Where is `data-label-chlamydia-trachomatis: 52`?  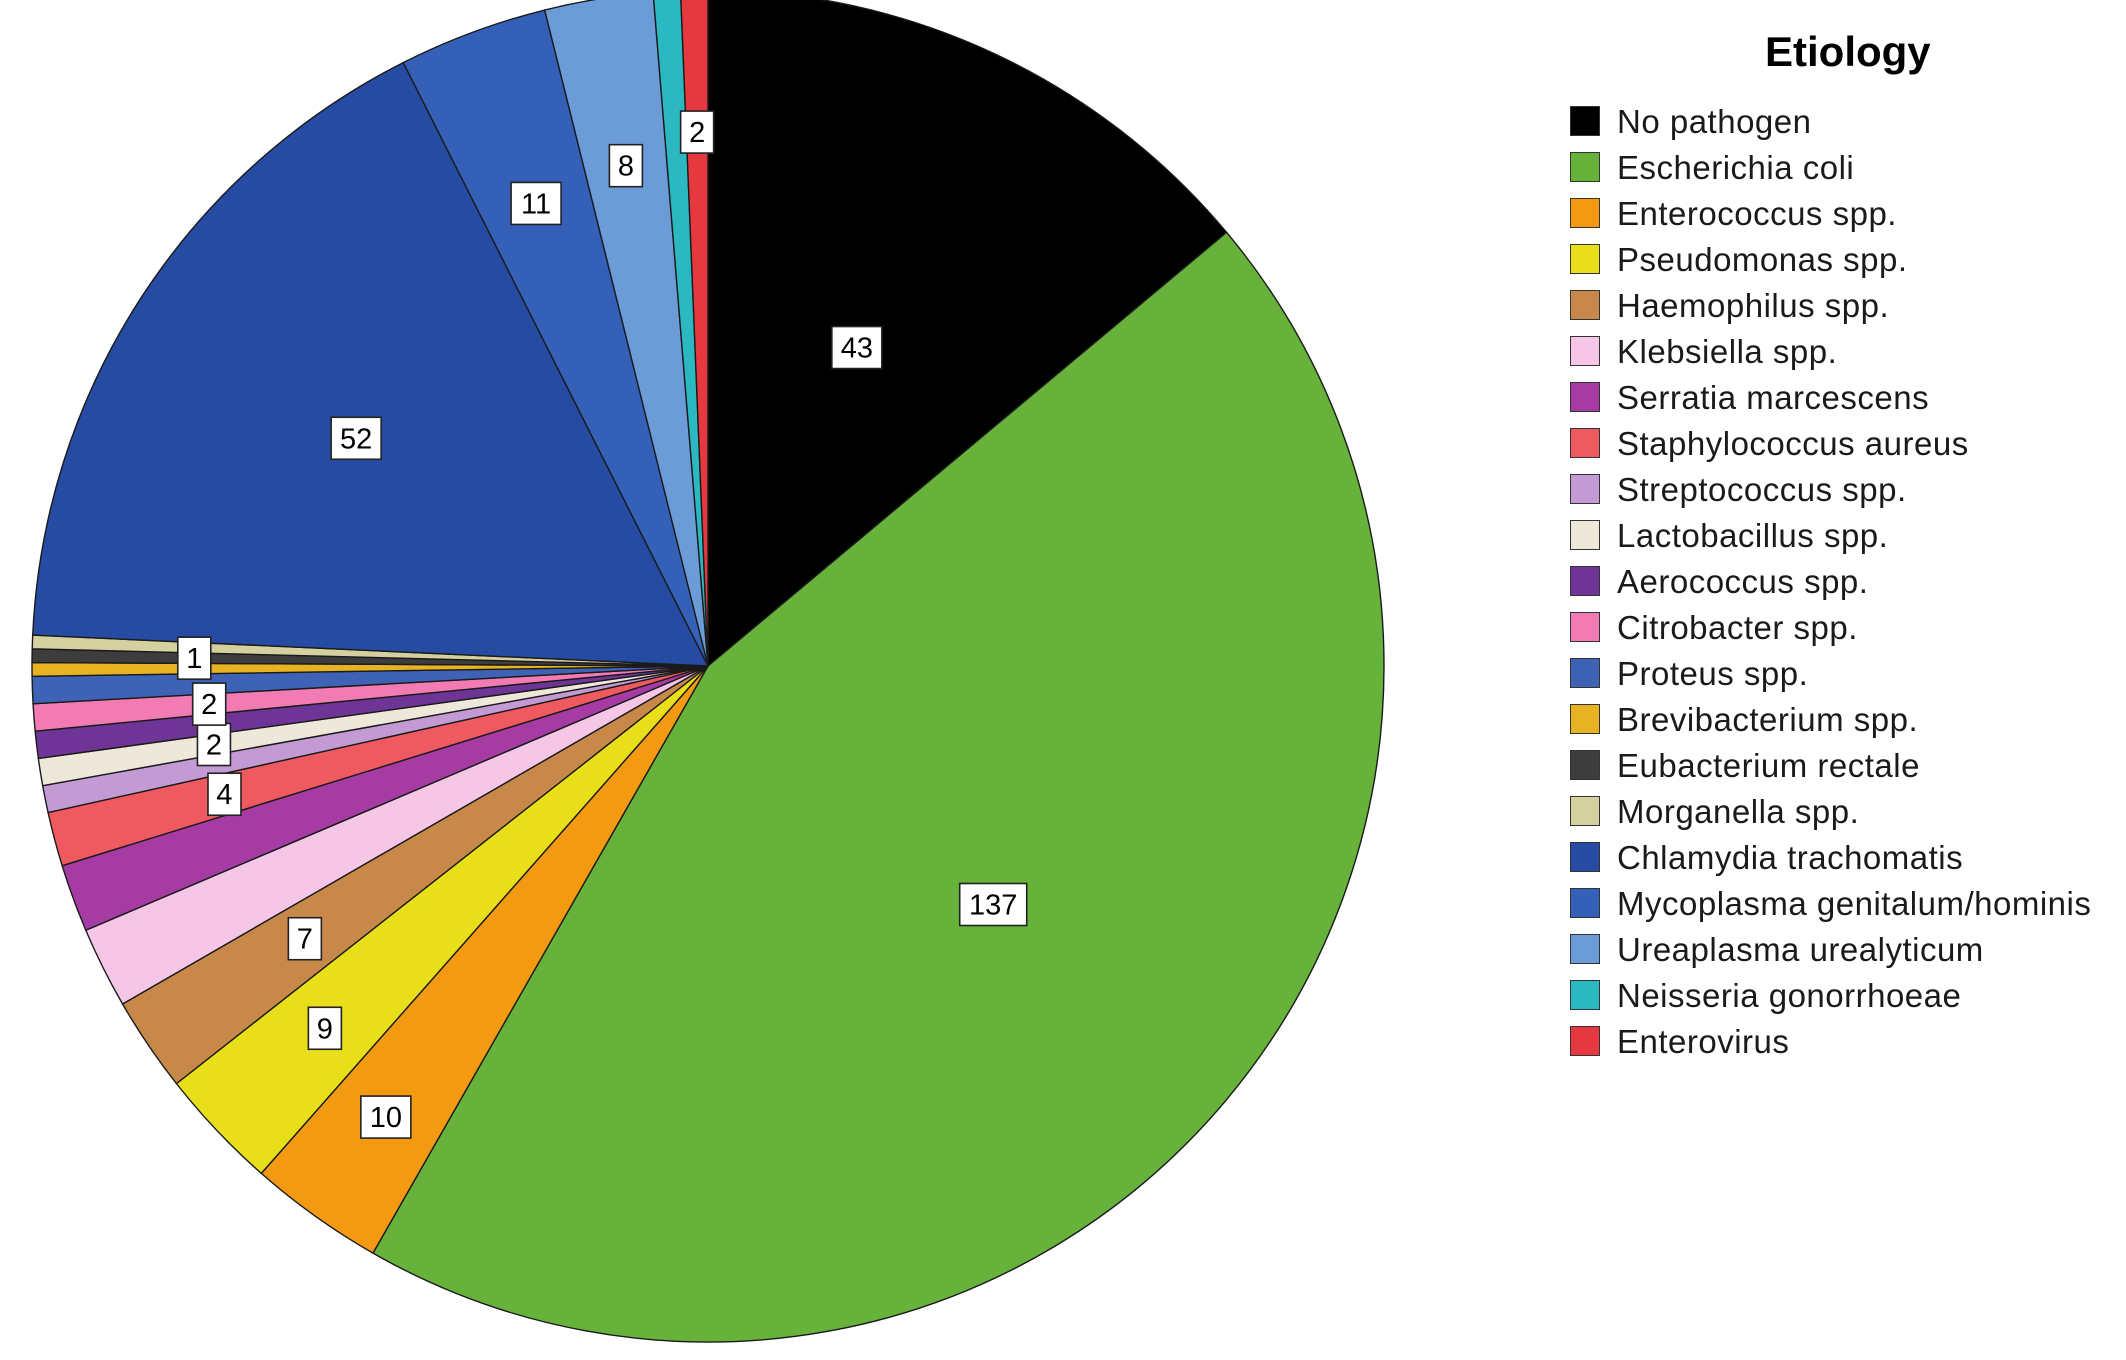 data-label-chlamydia-trachomatis: 52 is located at coordinates (356, 438).